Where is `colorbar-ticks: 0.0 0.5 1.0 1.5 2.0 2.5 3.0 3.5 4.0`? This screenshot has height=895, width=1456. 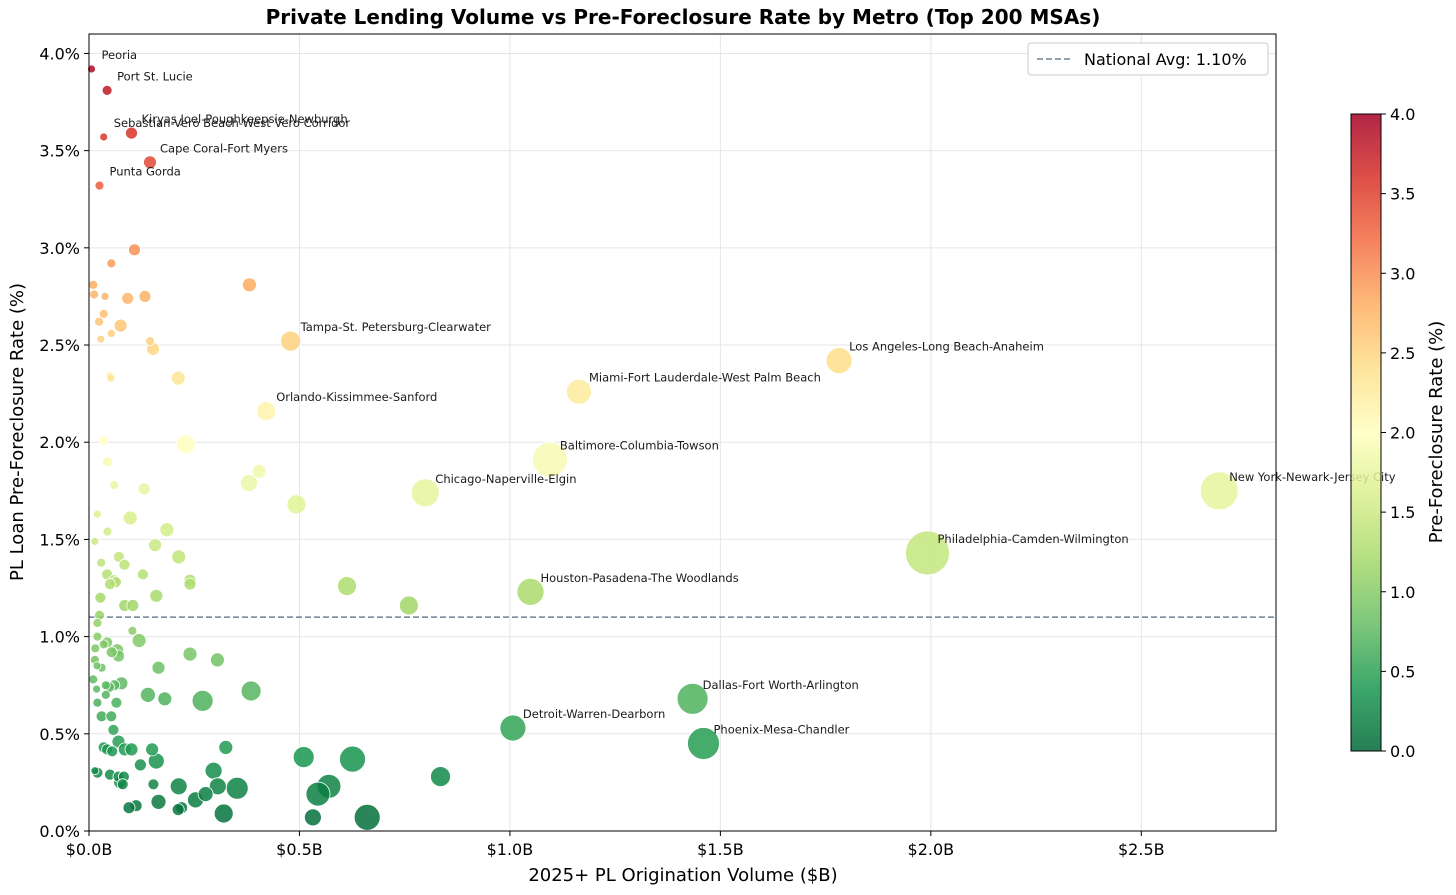 colorbar-ticks: 0.0 0.5 1.0 1.5 2.0 2.5 3.0 3.5 4.0 is located at coordinates (1398, 433).